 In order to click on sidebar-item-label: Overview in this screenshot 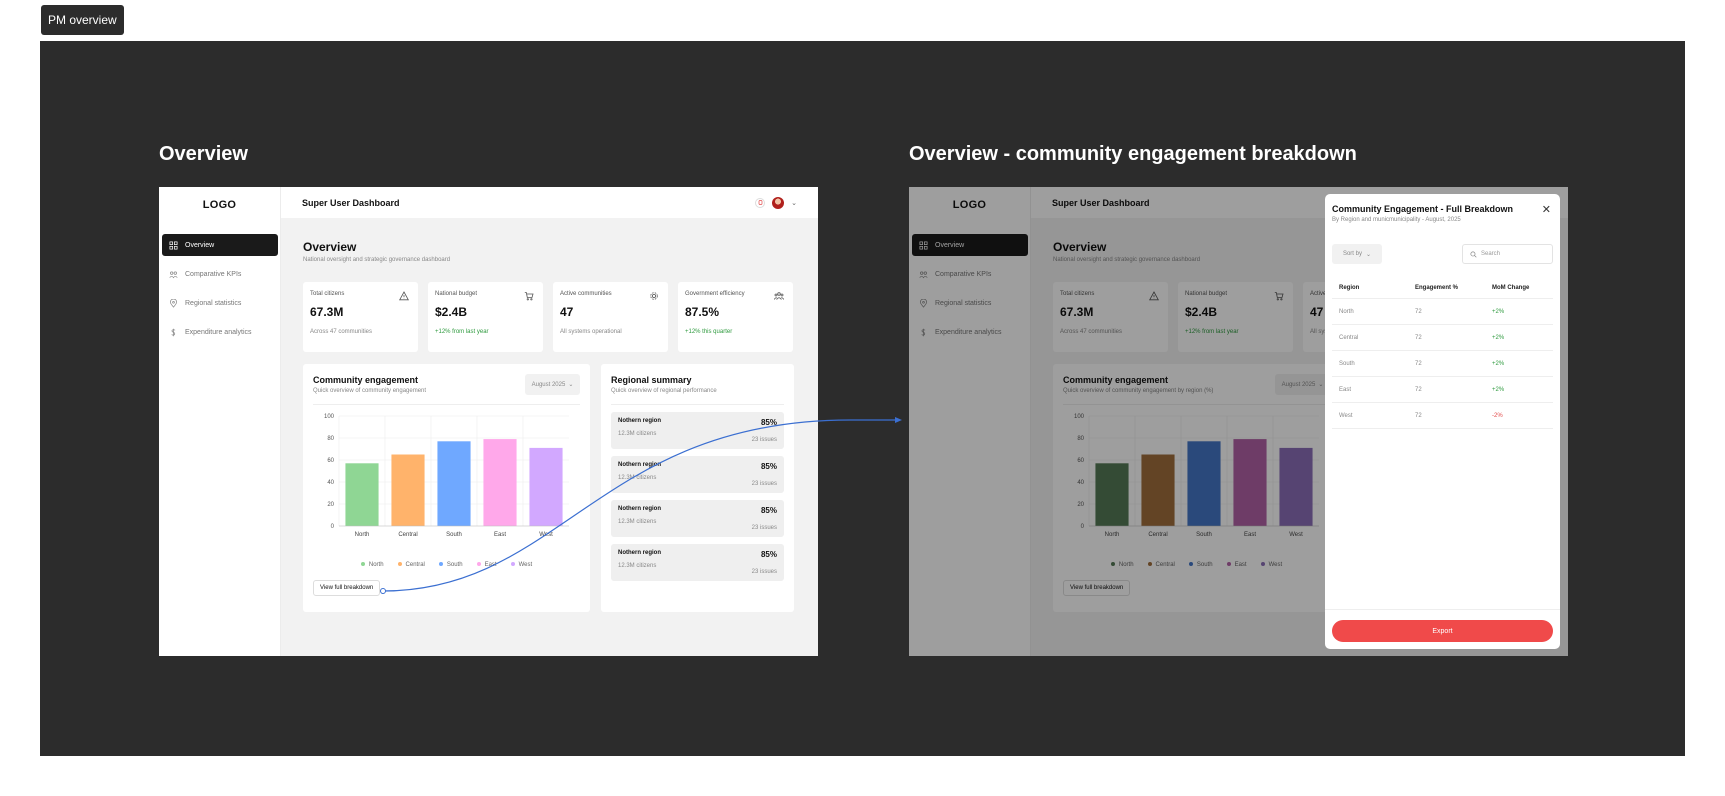, I will do `click(200, 245)`.